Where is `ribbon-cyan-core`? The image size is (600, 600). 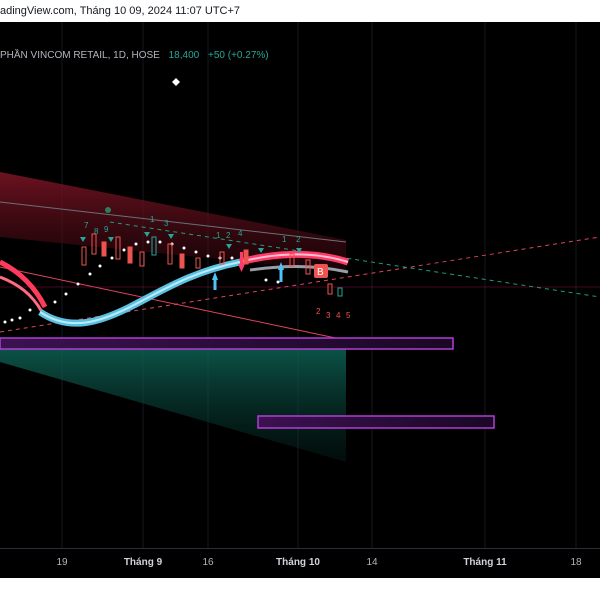 ribbon-cyan-core is located at coordinates (140, 293).